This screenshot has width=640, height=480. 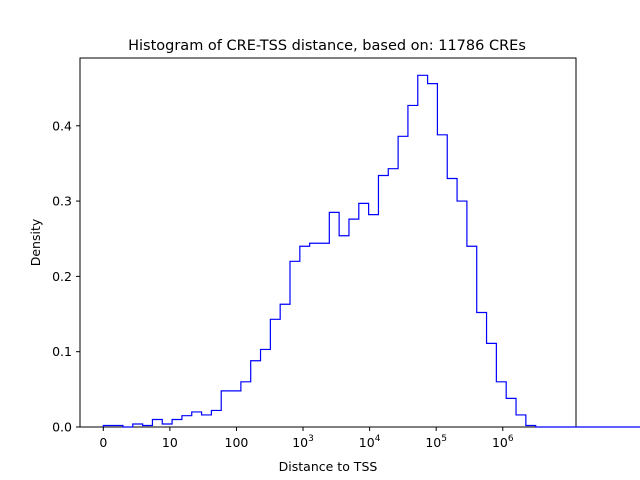 What do you see at coordinates (62, 276) in the screenshot?
I see `y-tick-label: 0.2` at bounding box center [62, 276].